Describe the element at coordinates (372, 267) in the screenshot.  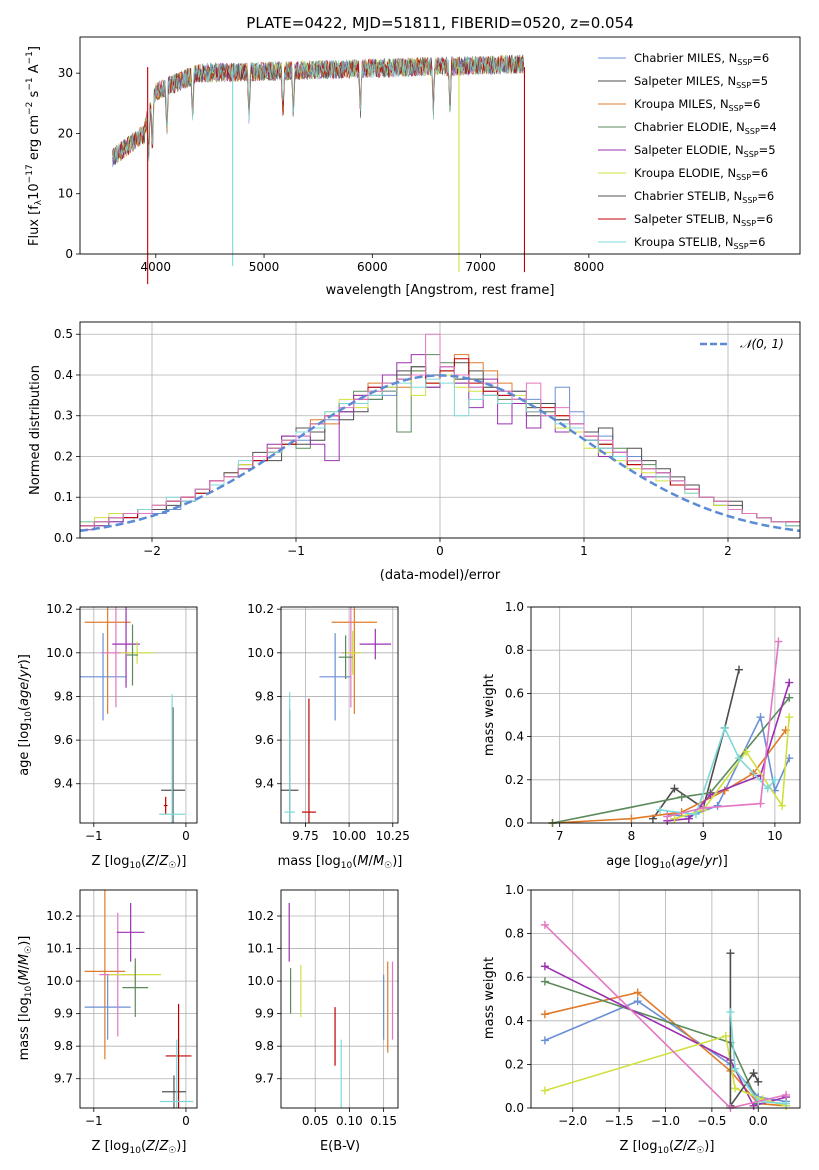
I see `x-tick-label: 6000` at that location.